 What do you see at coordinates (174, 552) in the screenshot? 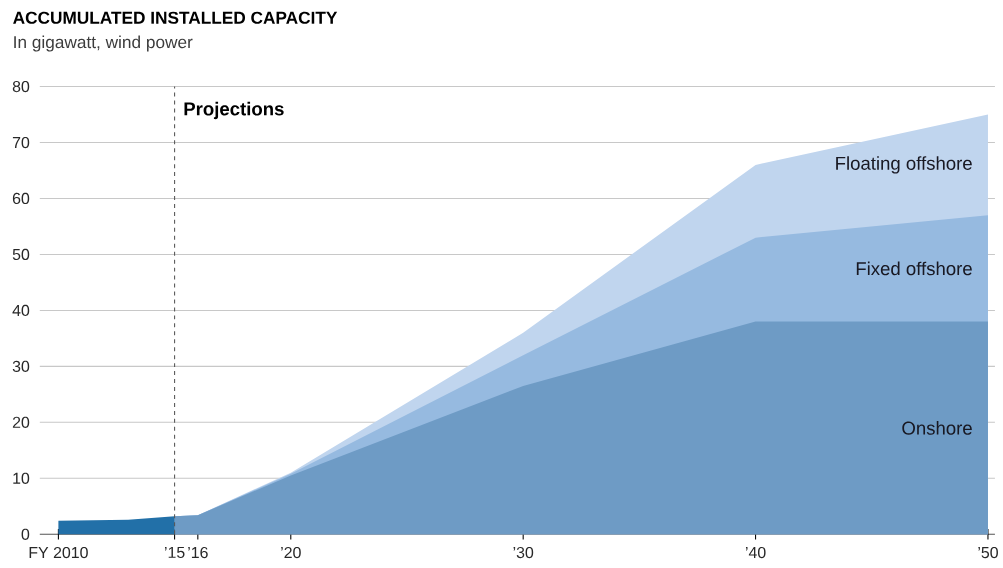
I see `x-tick-label: ’15` at bounding box center [174, 552].